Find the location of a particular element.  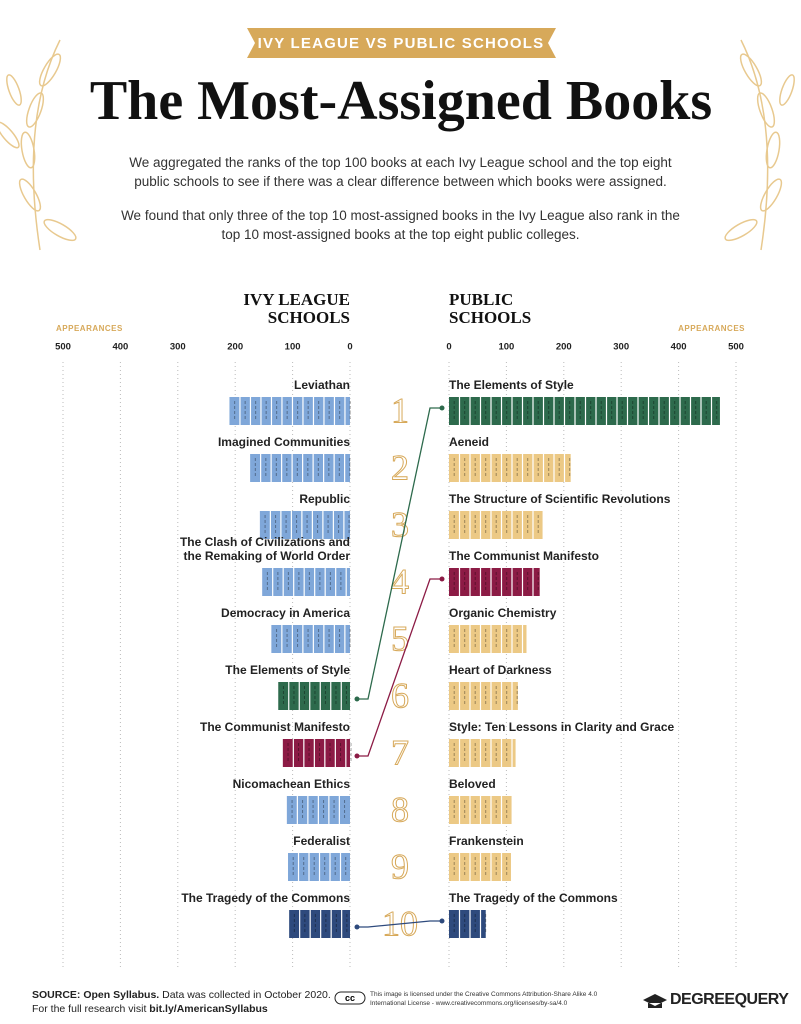

category-label: Leviathan is located at coordinates (321, 385).